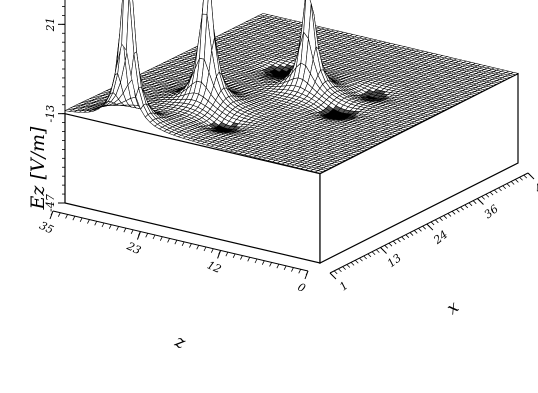 This screenshot has height=393, width=538. Describe the element at coordinates (535, 186) in the screenshot. I see `x-axis-tick-label: 48` at that location.